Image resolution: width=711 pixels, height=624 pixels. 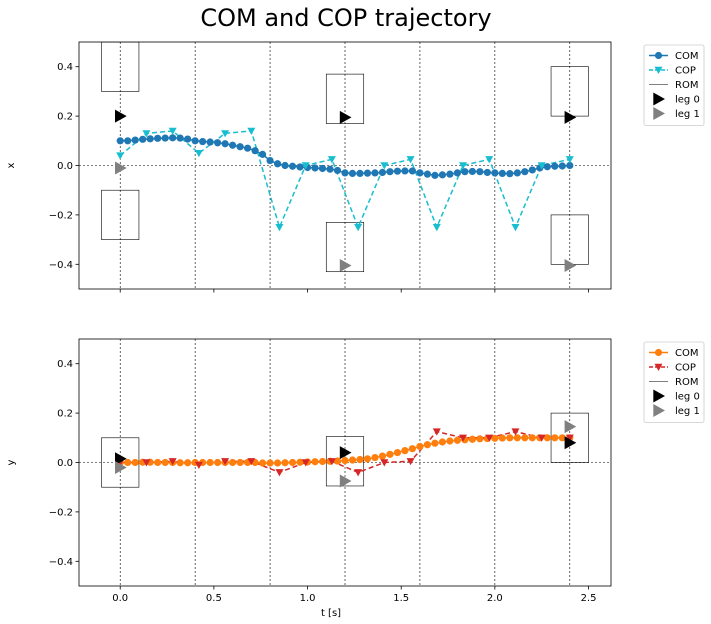 What do you see at coordinates (65, 67) in the screenshot?
I see `panel-x-ytick-label: 0.4` at bounding box center [65, 67].